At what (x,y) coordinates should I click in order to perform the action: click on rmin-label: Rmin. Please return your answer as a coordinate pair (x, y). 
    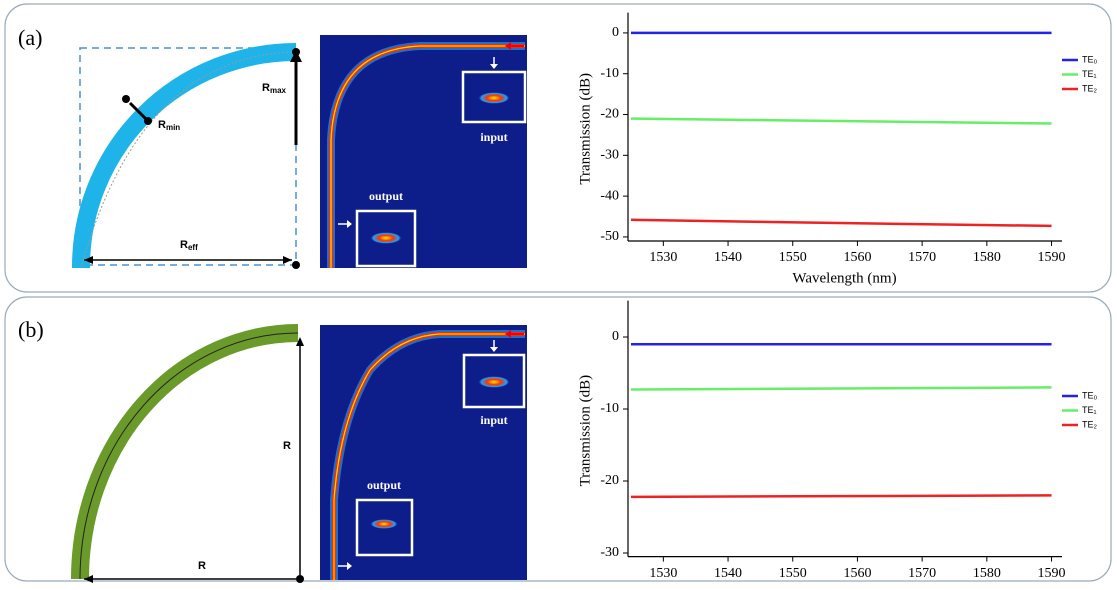
    Looking at the image, I should click on (169, 125).